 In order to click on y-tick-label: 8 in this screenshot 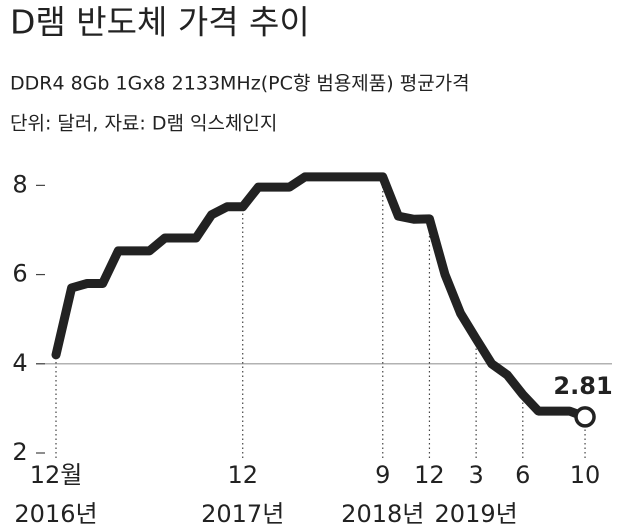, I will do `click(19, 184)`.